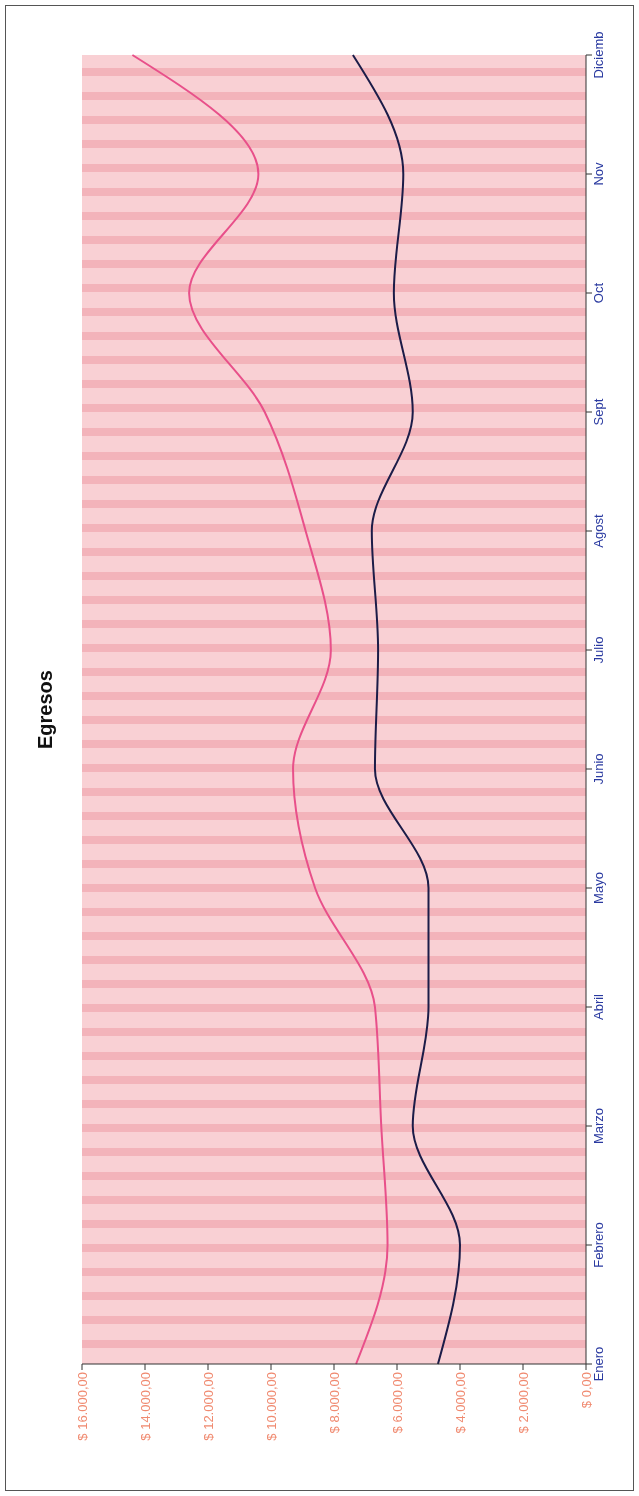  What do you see at coordinates (599, 1245) in the screenshot?
I see `y-tick-label: Febrero` at bounding box center [599, 1245].